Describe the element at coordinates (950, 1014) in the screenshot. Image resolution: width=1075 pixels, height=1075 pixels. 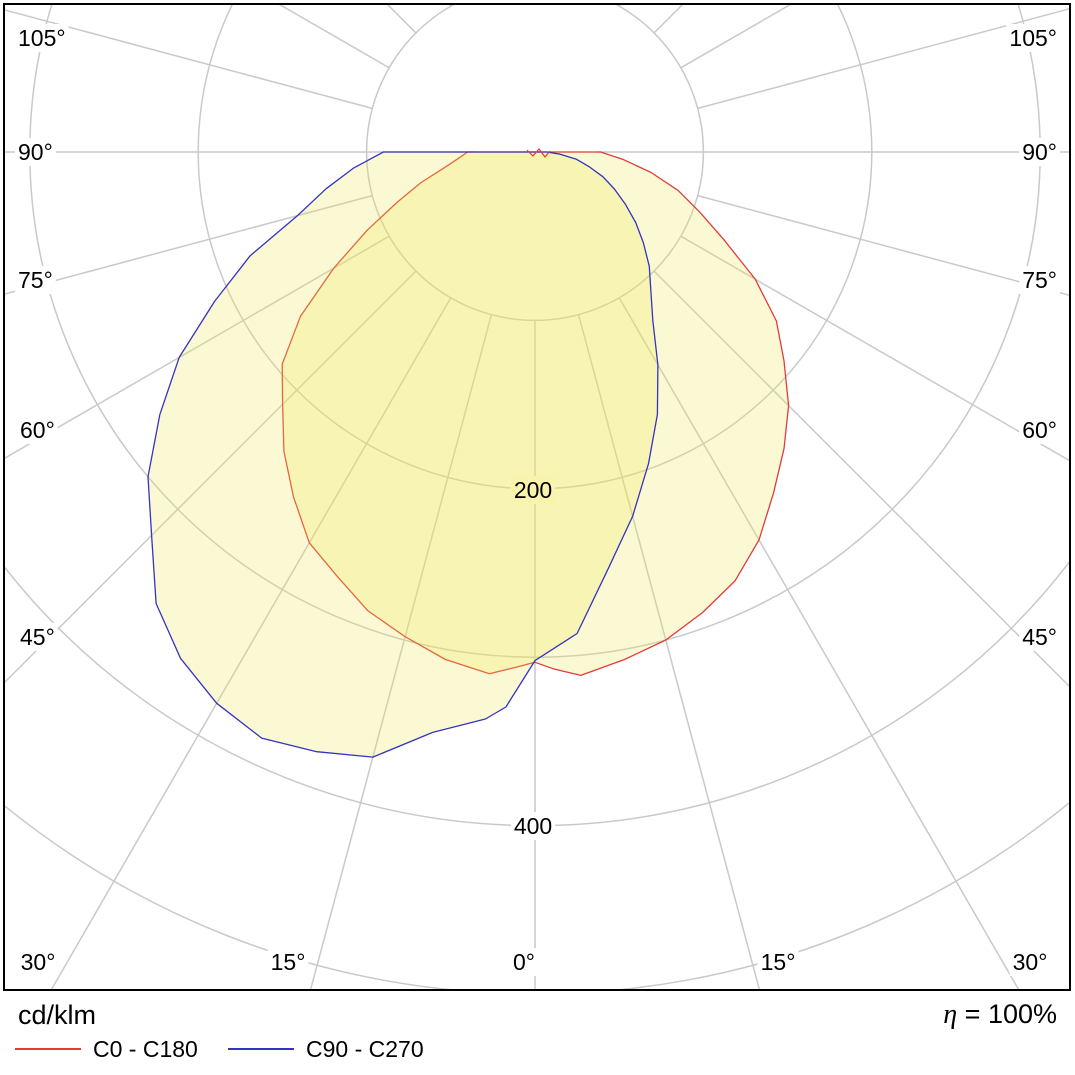
I see `eta-symbol: η` at that location.